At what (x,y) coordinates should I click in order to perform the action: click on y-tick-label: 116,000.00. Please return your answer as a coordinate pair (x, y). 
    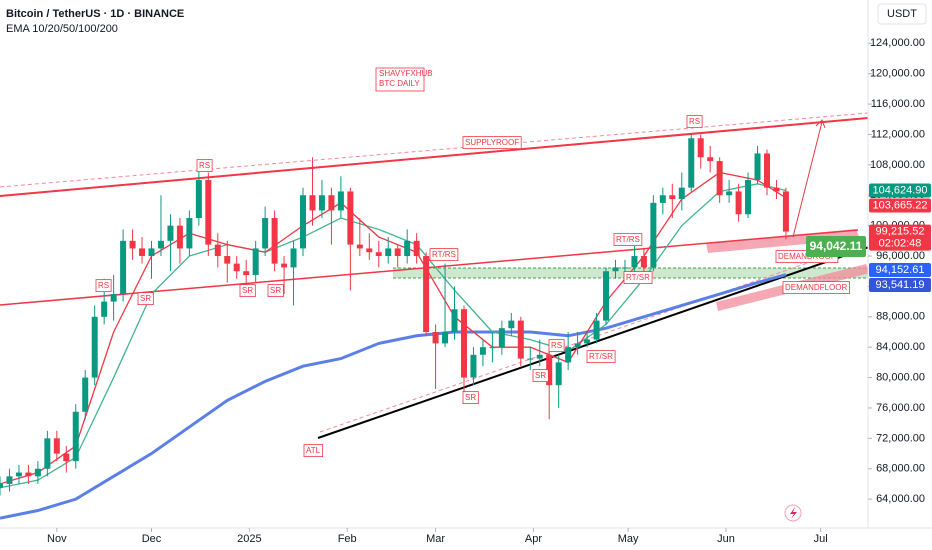
    Looking at the image, I should click on (898, 104).